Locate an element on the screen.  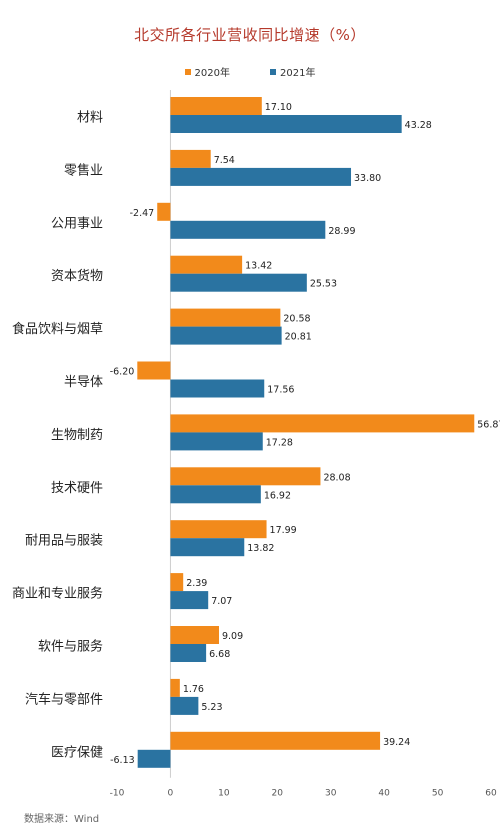
data-label: 43.28 is located at coordinates (418, 125).